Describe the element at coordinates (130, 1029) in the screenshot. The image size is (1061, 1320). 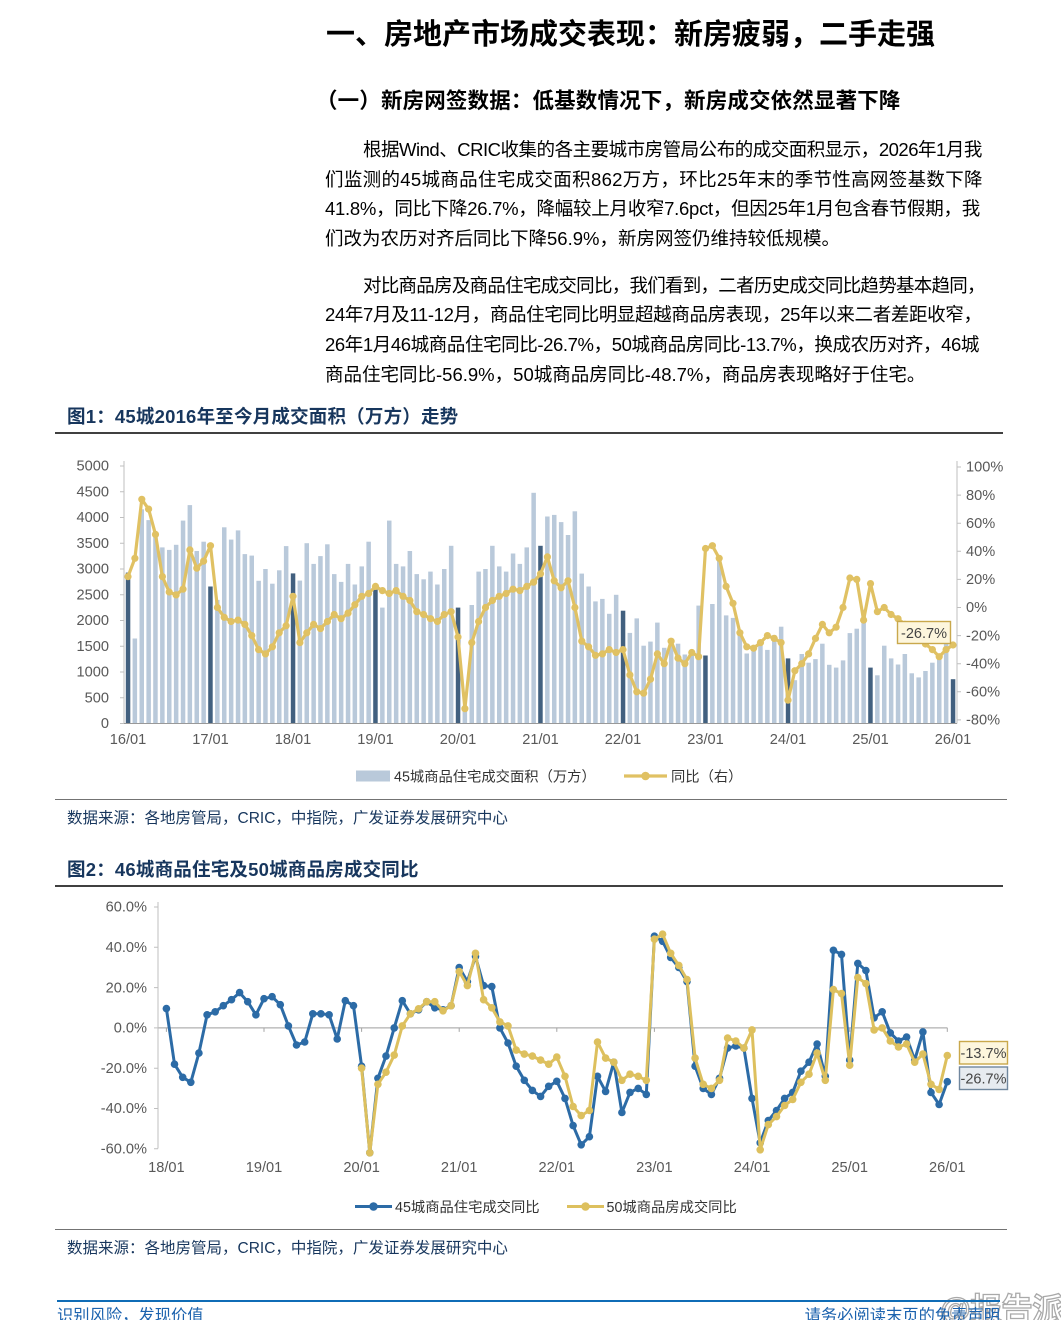
I see `svg-text: 0.0%` at that location.